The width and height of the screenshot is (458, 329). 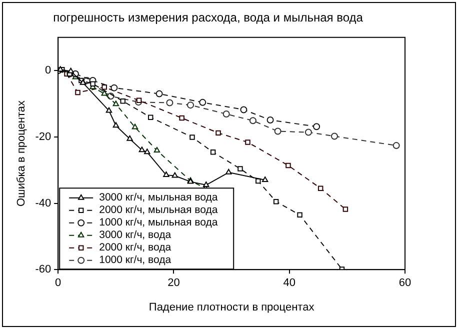 What do you see at coordinates (158, 198) in the screenshot?
I see `legend-label: 3000 кг/ч, мыльная вода` at bounding box center [158, 198].